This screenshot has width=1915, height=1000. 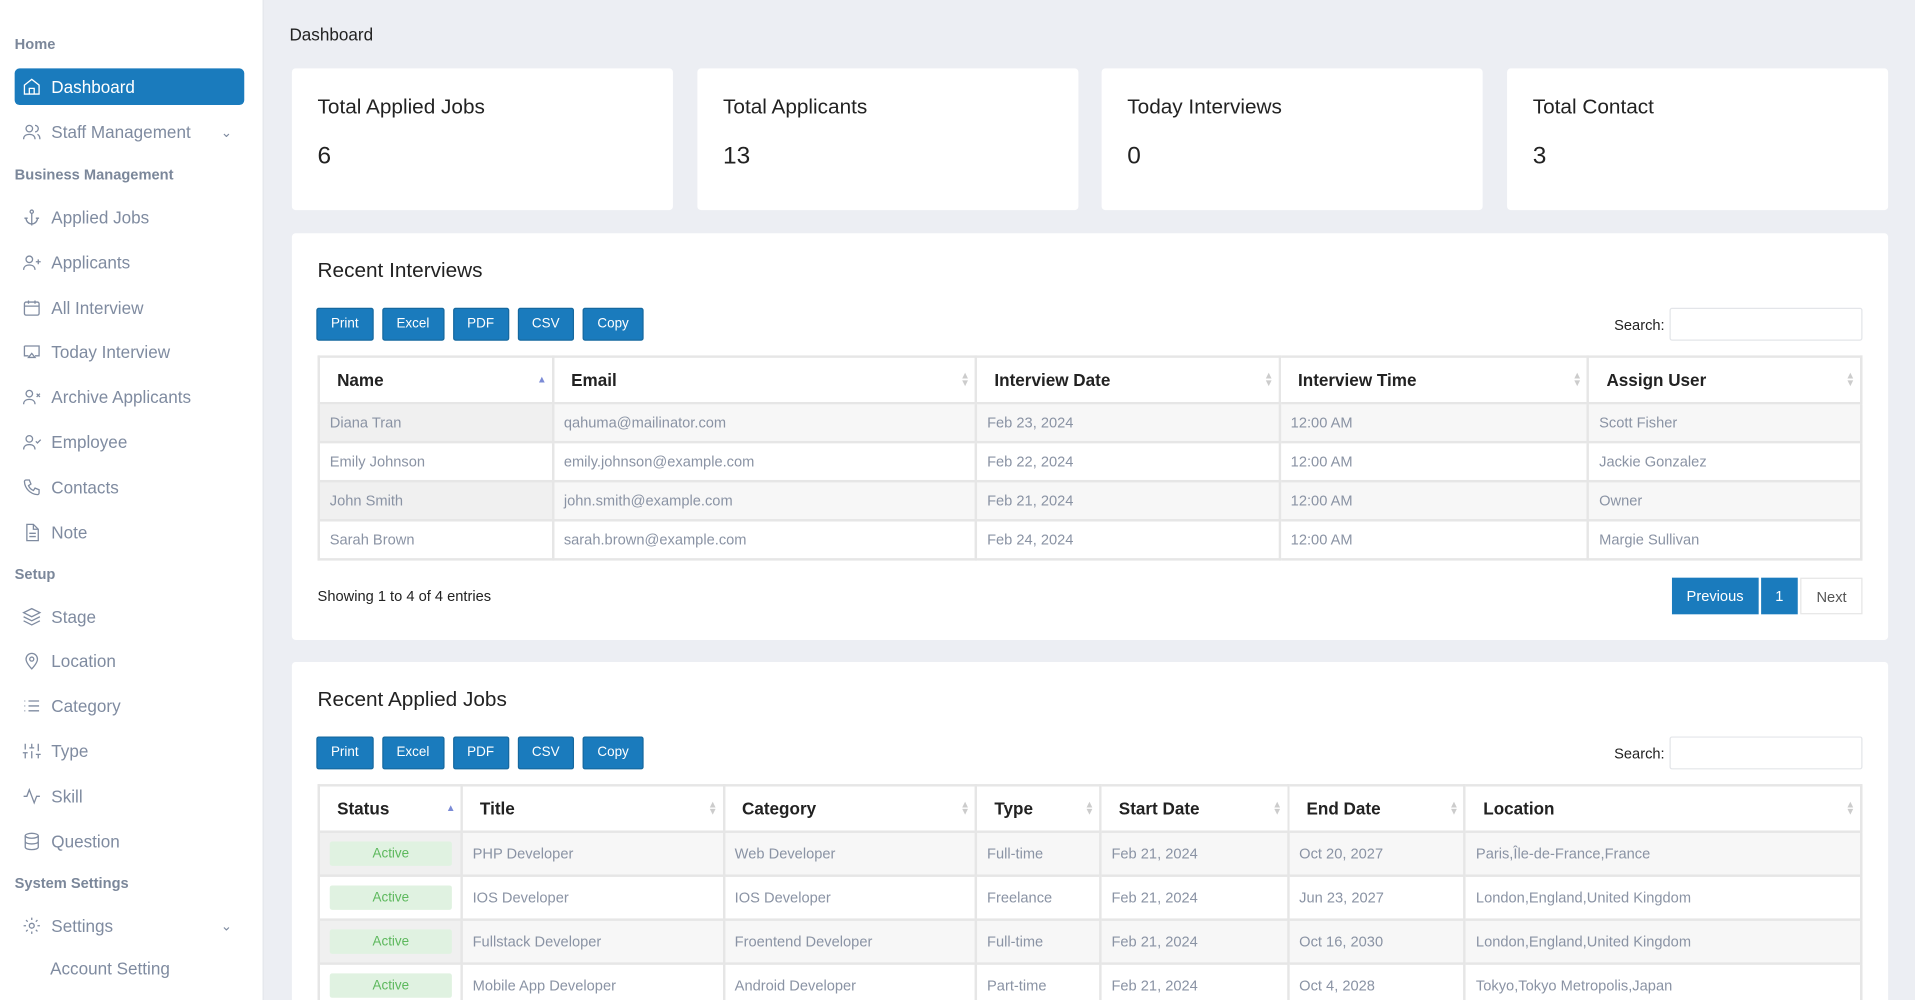 I want to click on sidebar-item-employee: Employee, so click(x=130, y=442).